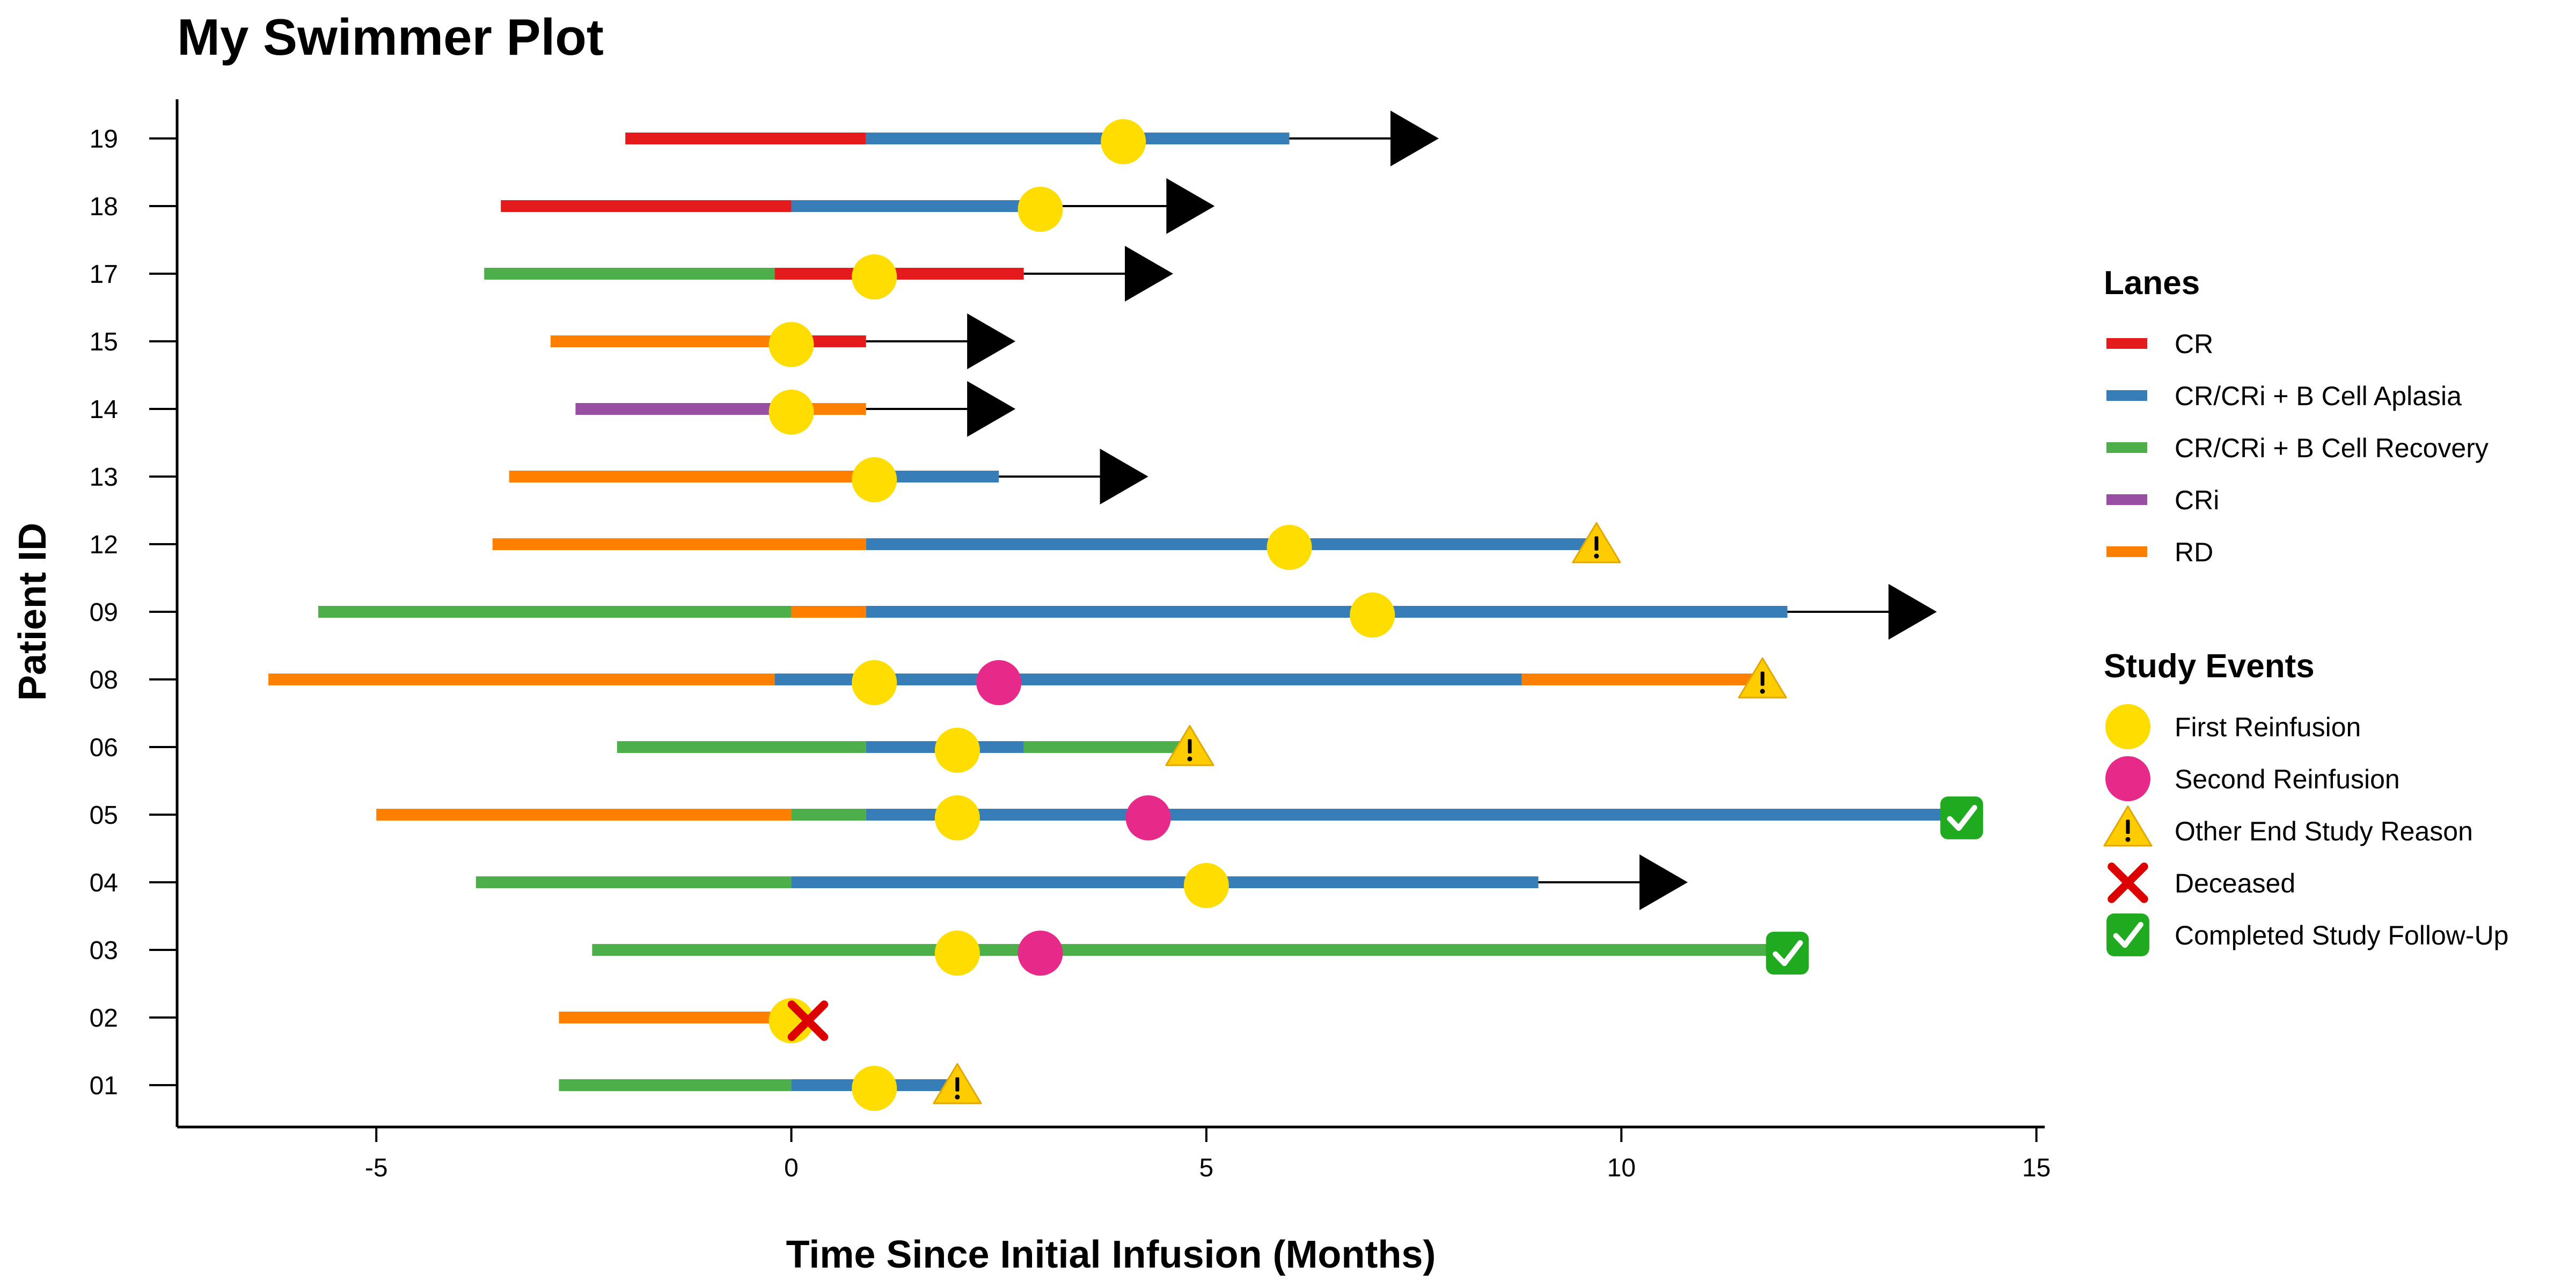 The image size is (2576, 1288). Describe the element at coordinates (104, 139) in the screenshot. I see `y-tick-label: 19` at that location.